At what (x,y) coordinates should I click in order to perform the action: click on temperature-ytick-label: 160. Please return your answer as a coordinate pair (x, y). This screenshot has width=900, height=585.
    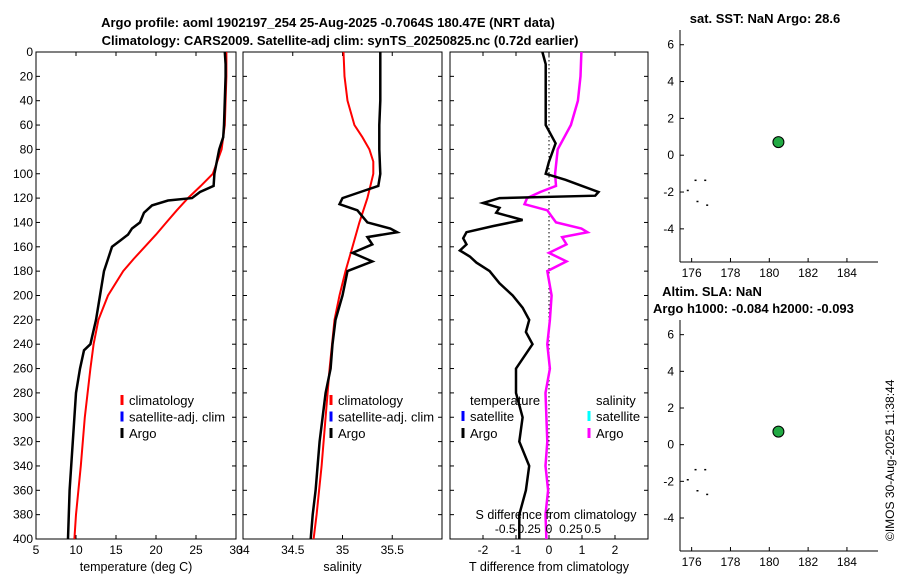
    Looking at the image, I should click on (23, 247).